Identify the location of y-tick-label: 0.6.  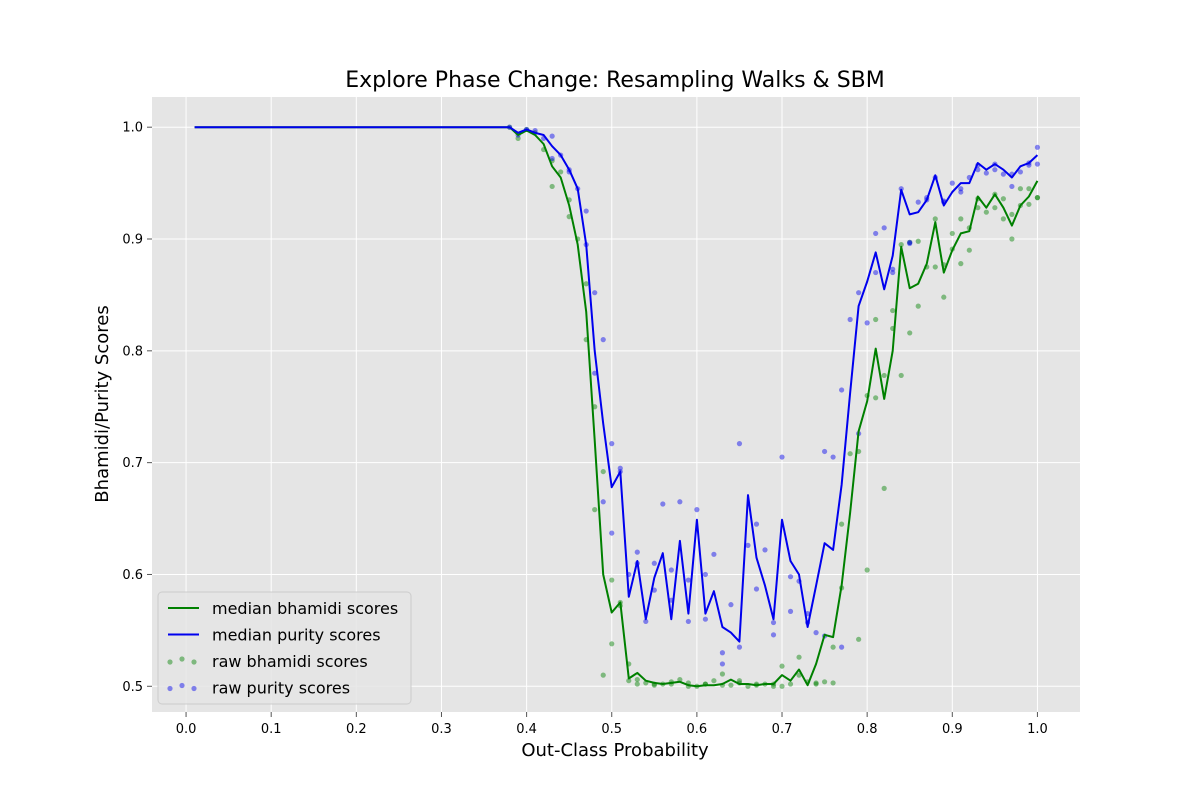
(132, 575).